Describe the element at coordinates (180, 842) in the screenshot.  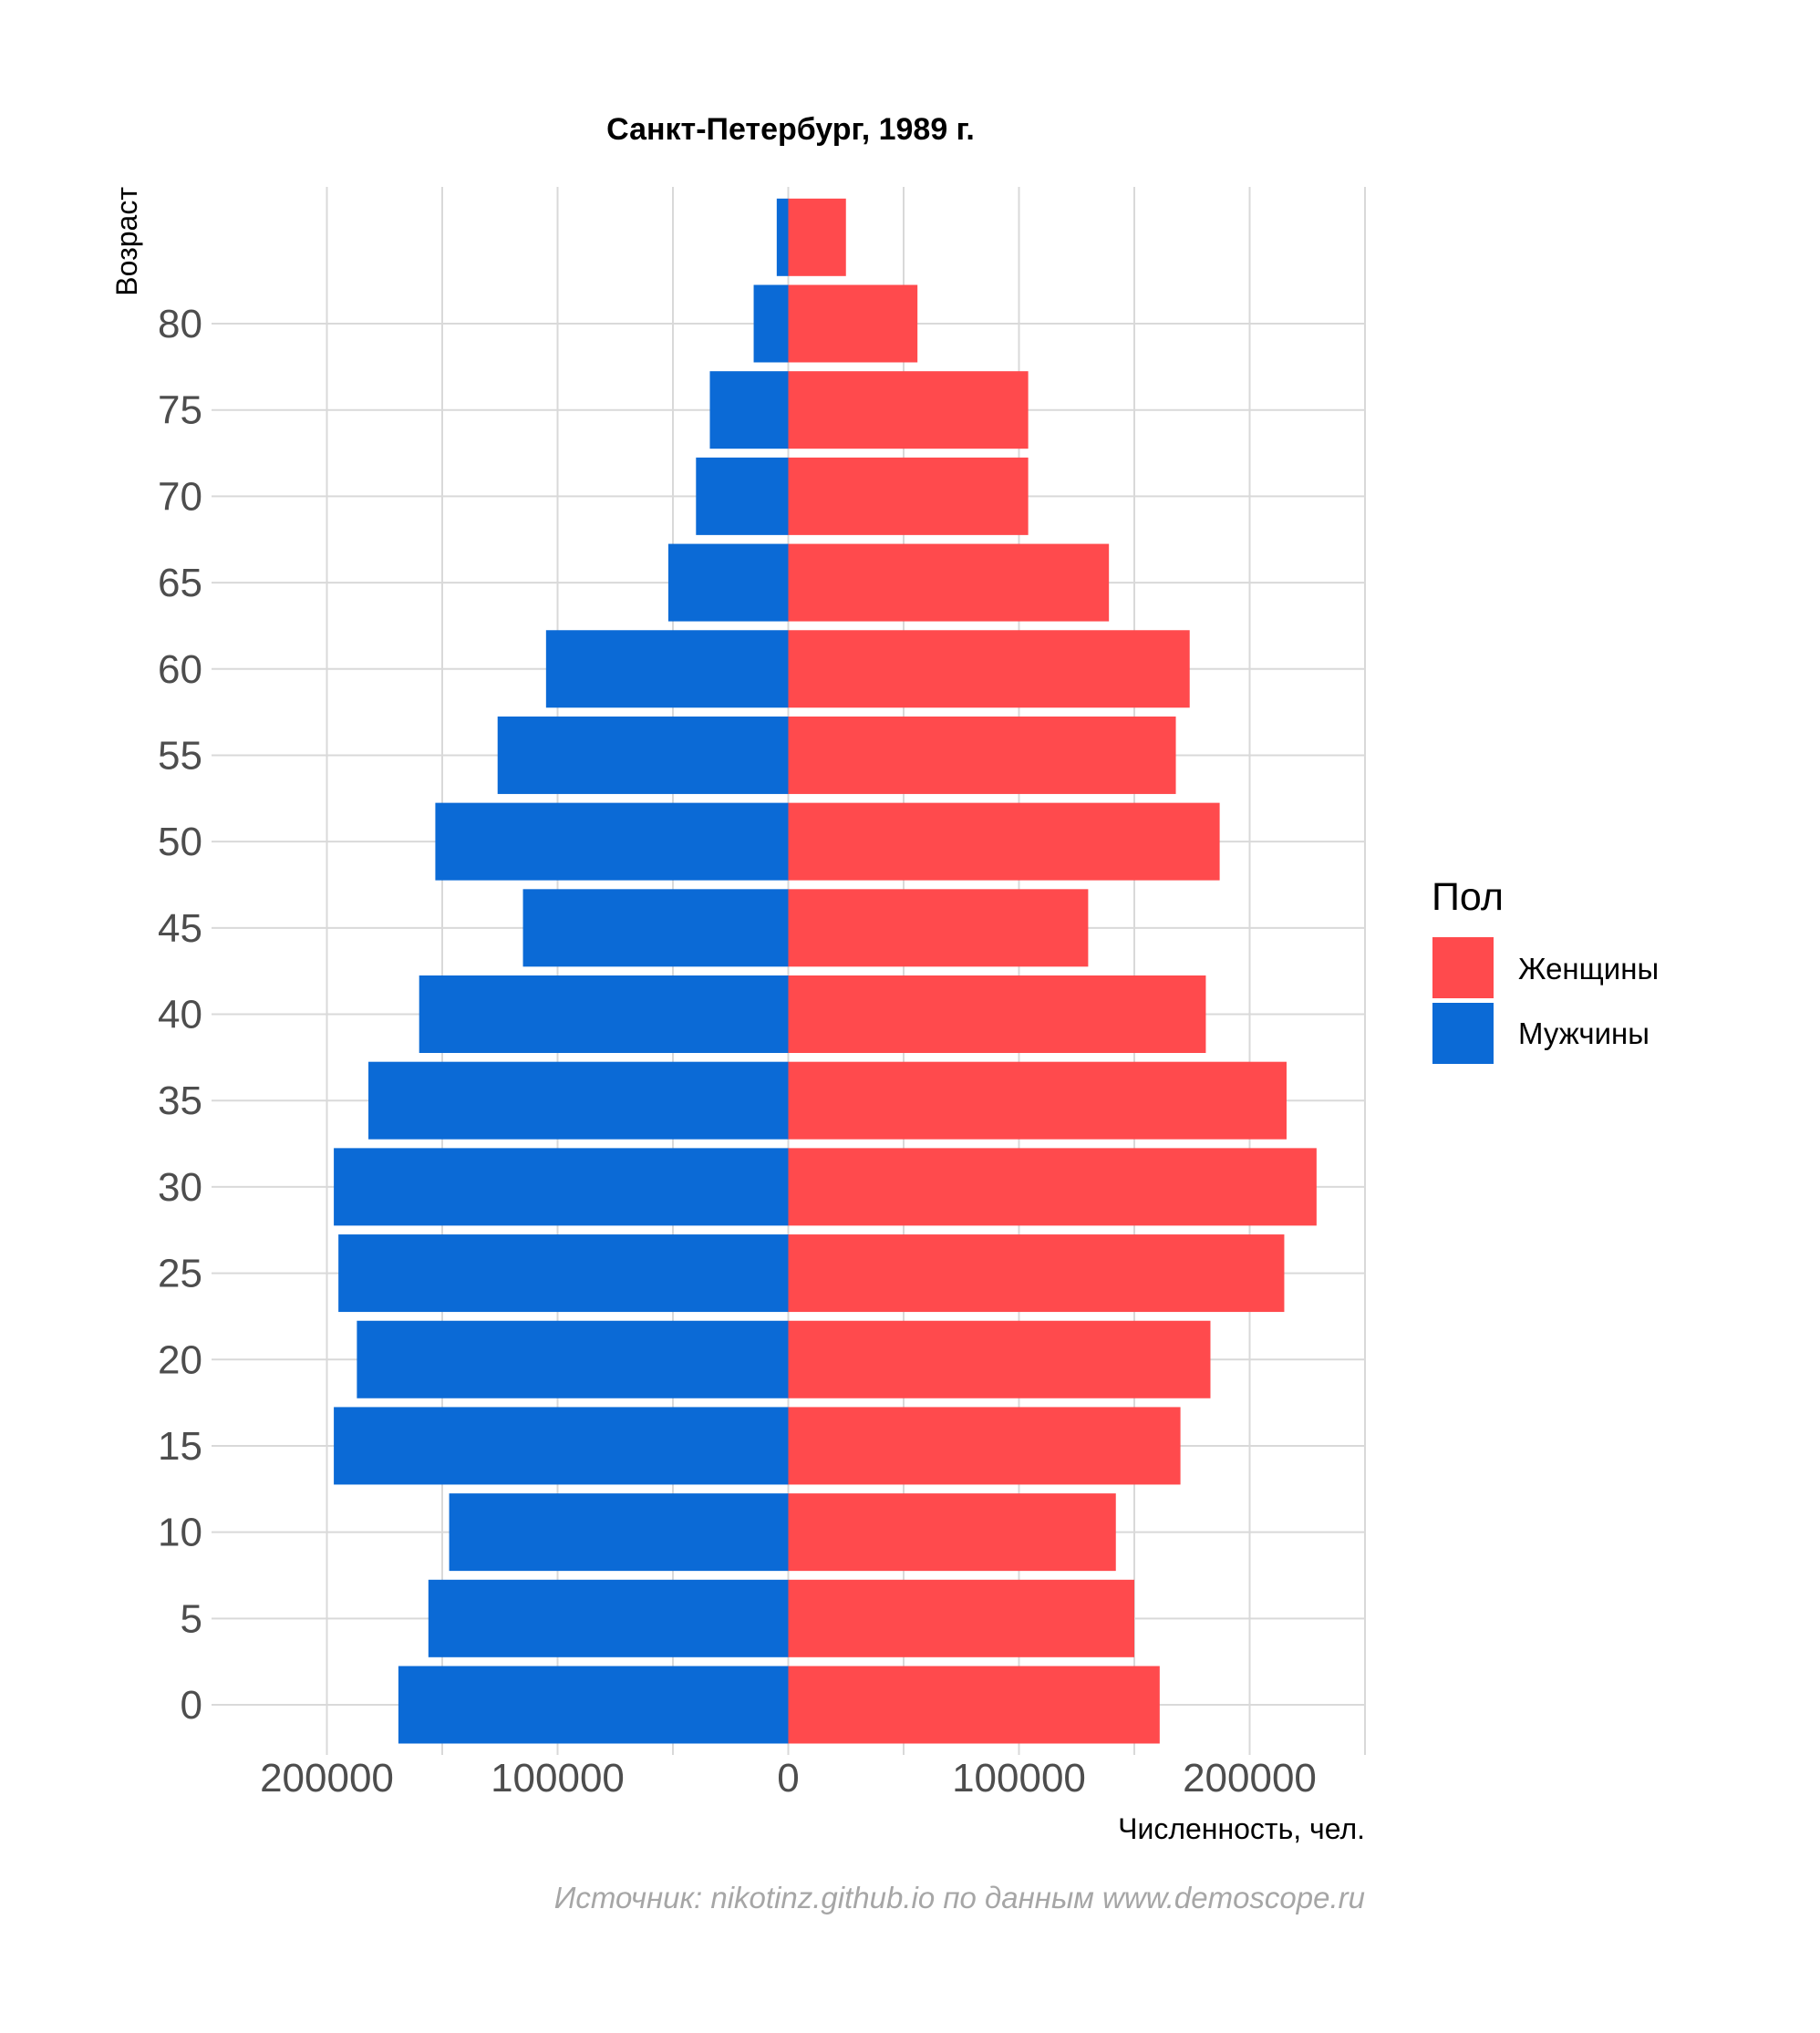
I see `y-tick-label: 50` at that location.